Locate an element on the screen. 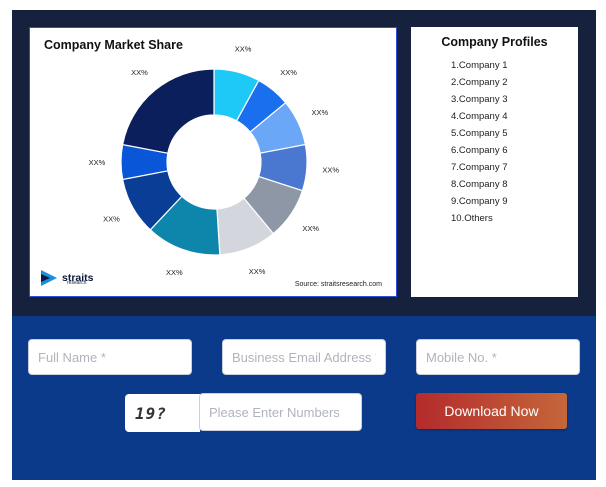 The height and width of the screenshot is (487, 606). captcha-input is located at coordinates (280, 412).